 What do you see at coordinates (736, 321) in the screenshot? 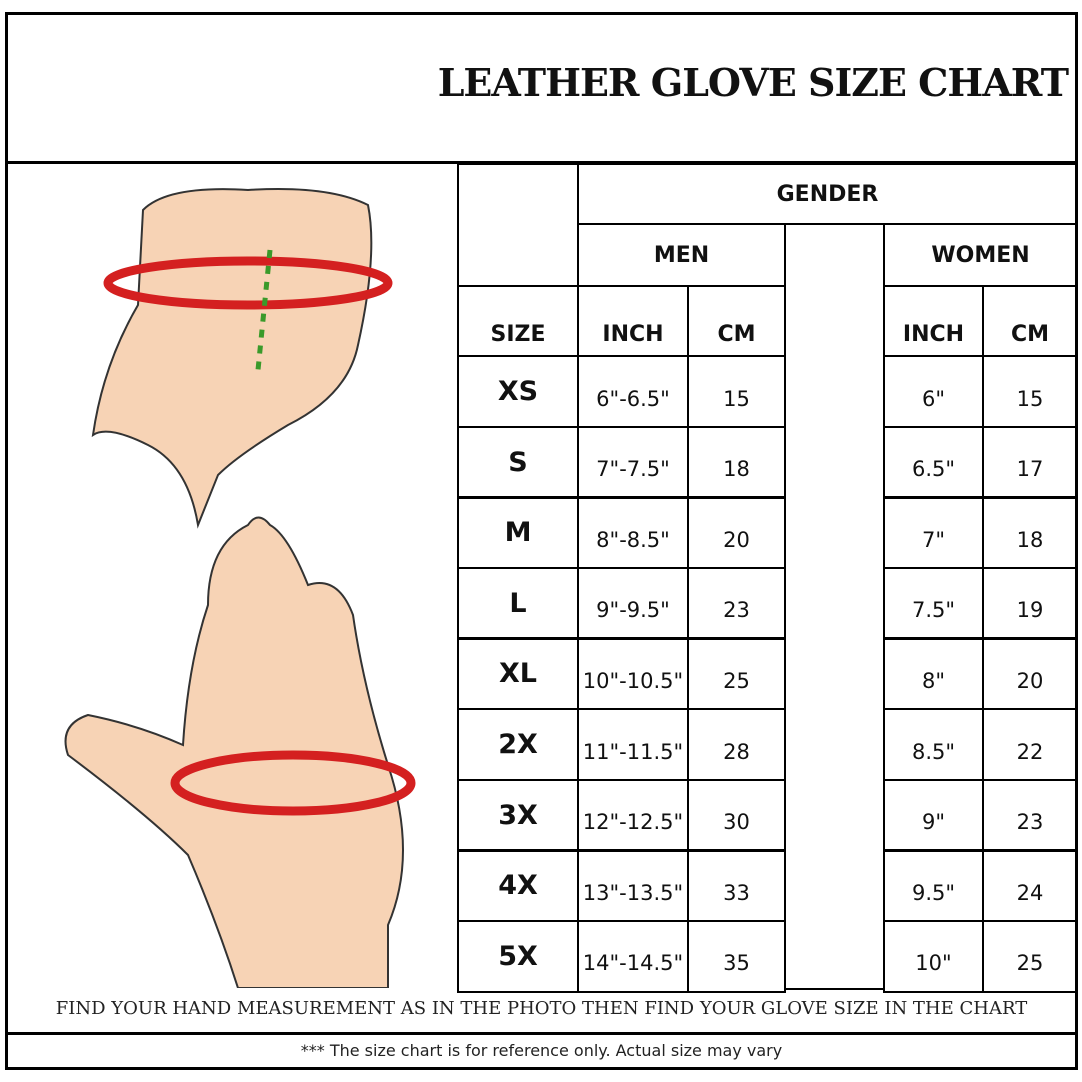
I see `men-cm-header: CM` at bounding box center [736, 321].